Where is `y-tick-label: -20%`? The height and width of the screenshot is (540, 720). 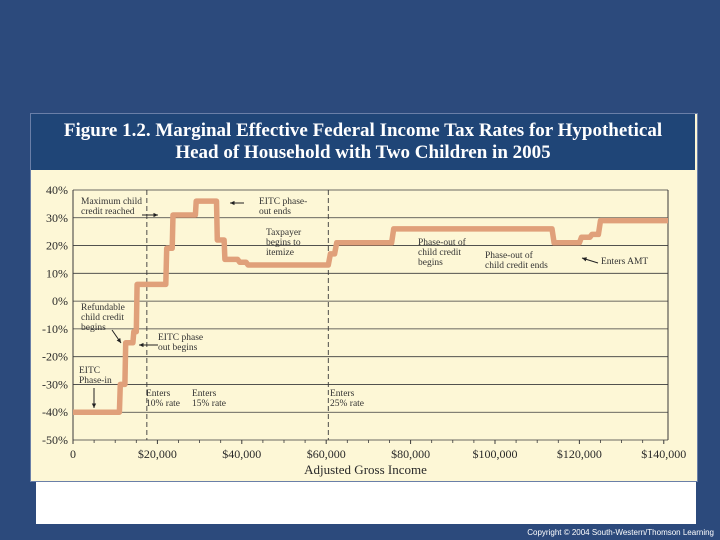
y-tick-label: -20% is located at coordinates (55, 357).